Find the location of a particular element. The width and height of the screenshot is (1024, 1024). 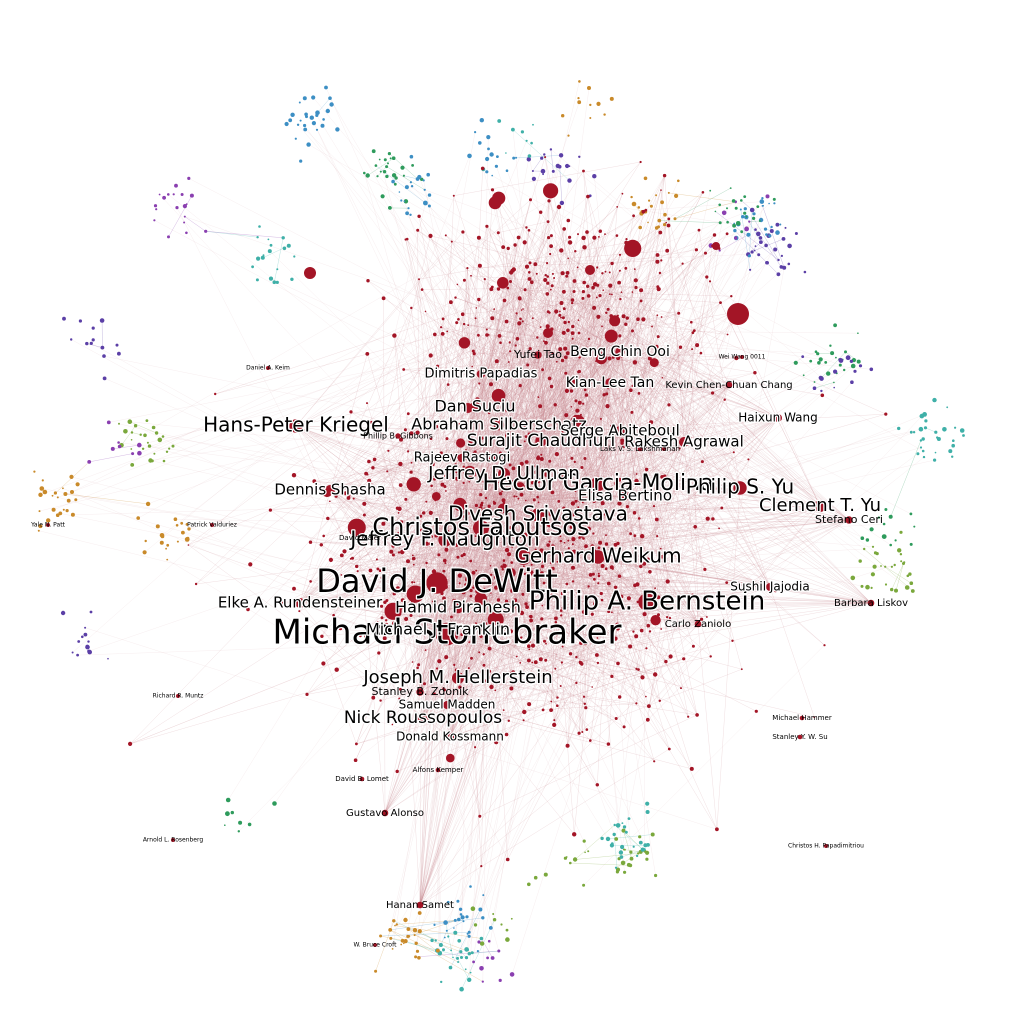

dennis-shasha-label: Dennis Shasha is located at coordinates (329, 490).